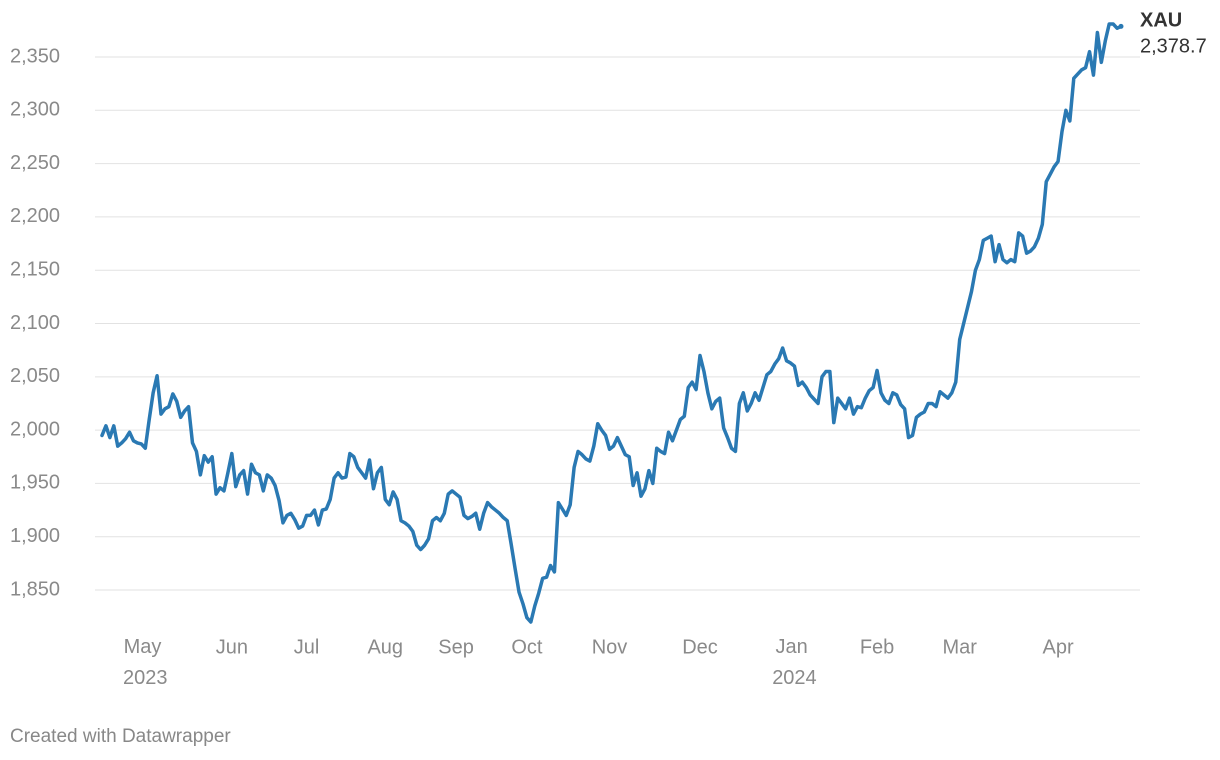 This screenshot has width=1220, height=760. I want to click on y-tick-label: 2,050, so click(35, 376).